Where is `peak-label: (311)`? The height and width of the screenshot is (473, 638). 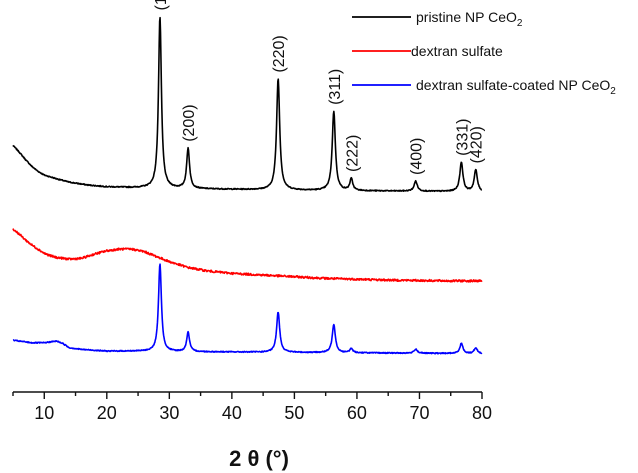
peak-label: (311) is located at coordinates (335, 87).